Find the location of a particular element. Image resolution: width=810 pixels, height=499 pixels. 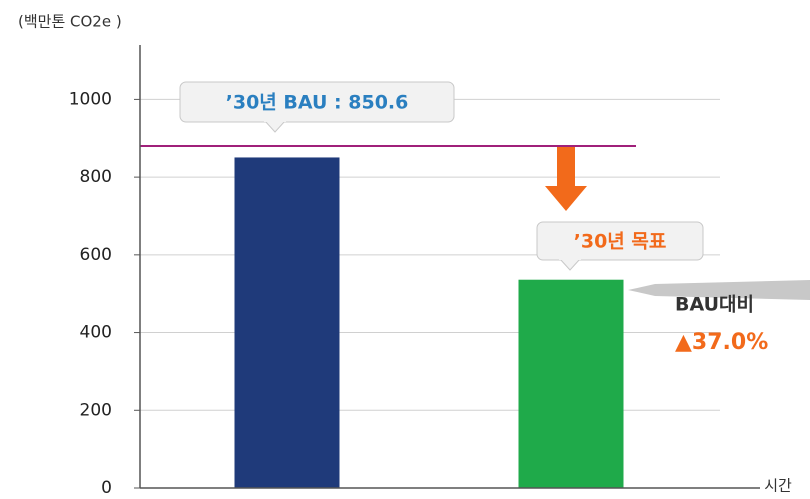

annotation: ’30년 목표 is located at coordinates (620, 242).